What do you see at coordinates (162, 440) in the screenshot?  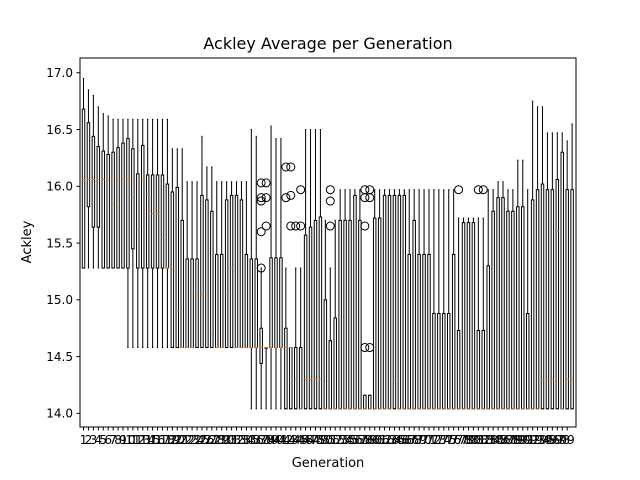 I see `x-tick-label: 17` at bounding box center [162, 440].